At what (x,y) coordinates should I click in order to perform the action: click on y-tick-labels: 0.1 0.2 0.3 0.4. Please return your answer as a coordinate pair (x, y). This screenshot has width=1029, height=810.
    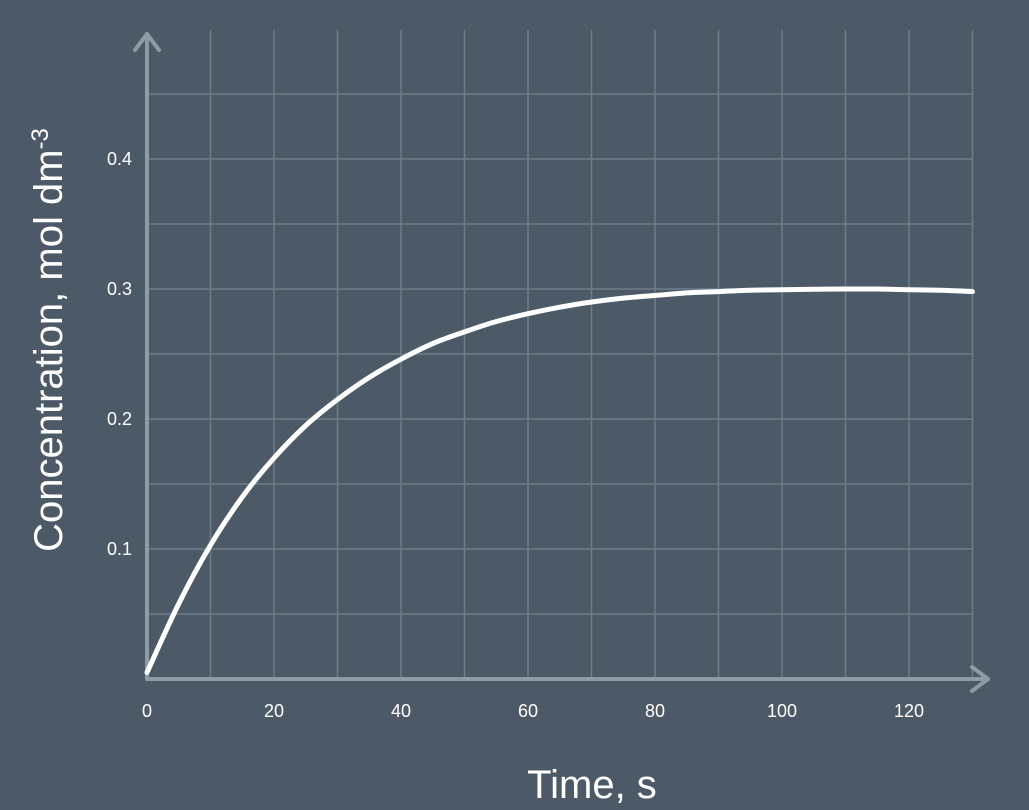
    Looking at the image, I should click on (119, 354).